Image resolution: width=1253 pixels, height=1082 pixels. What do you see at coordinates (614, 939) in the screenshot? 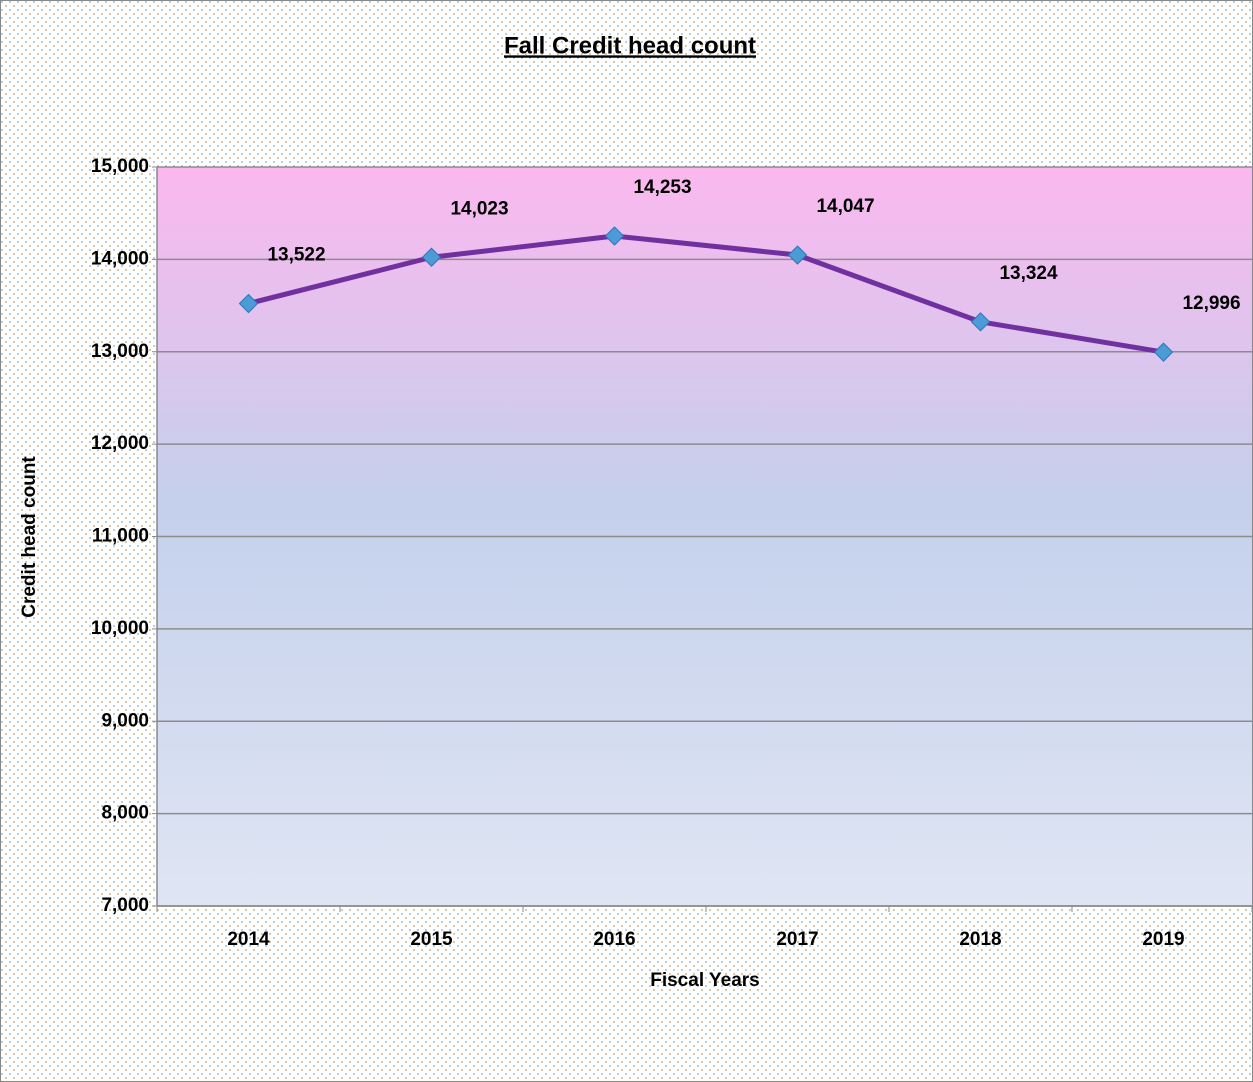
I see `x-tick-label: 2016` at bounding box center [614, 939].